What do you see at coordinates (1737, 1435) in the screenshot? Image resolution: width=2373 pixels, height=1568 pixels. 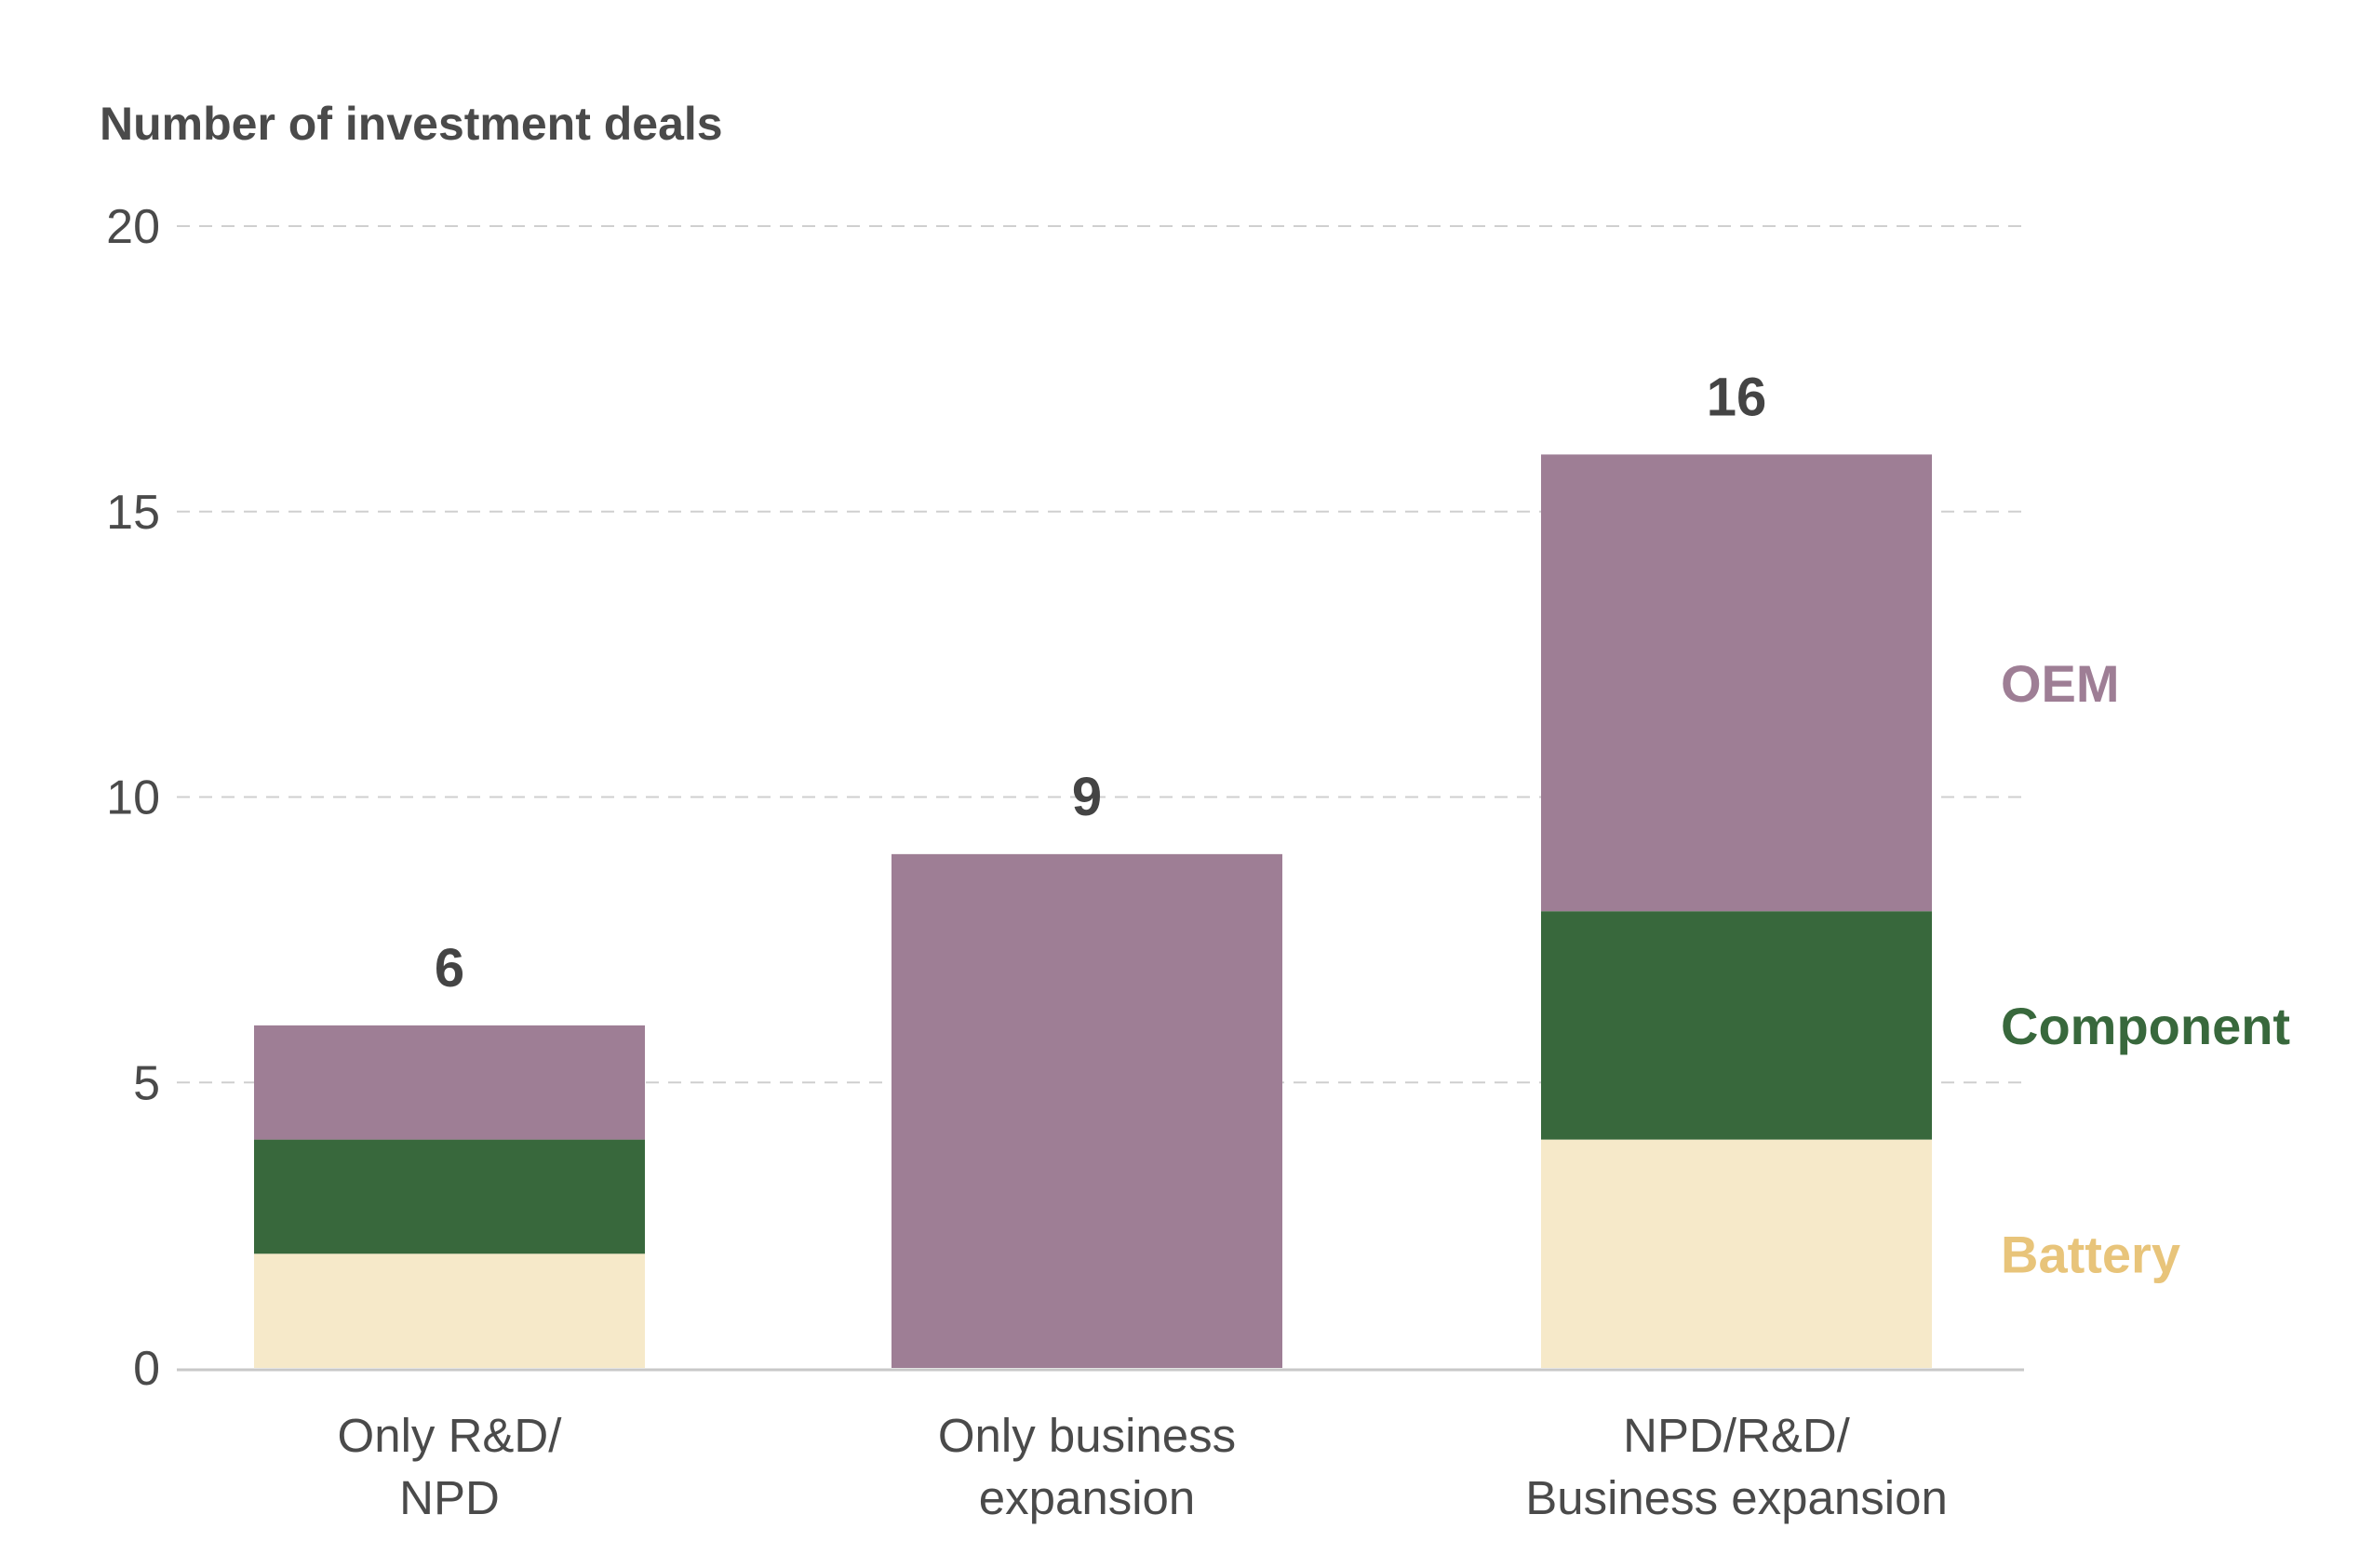 I see `x-category-label: NPD/R&D/` at bounding box center [1737, 1435].